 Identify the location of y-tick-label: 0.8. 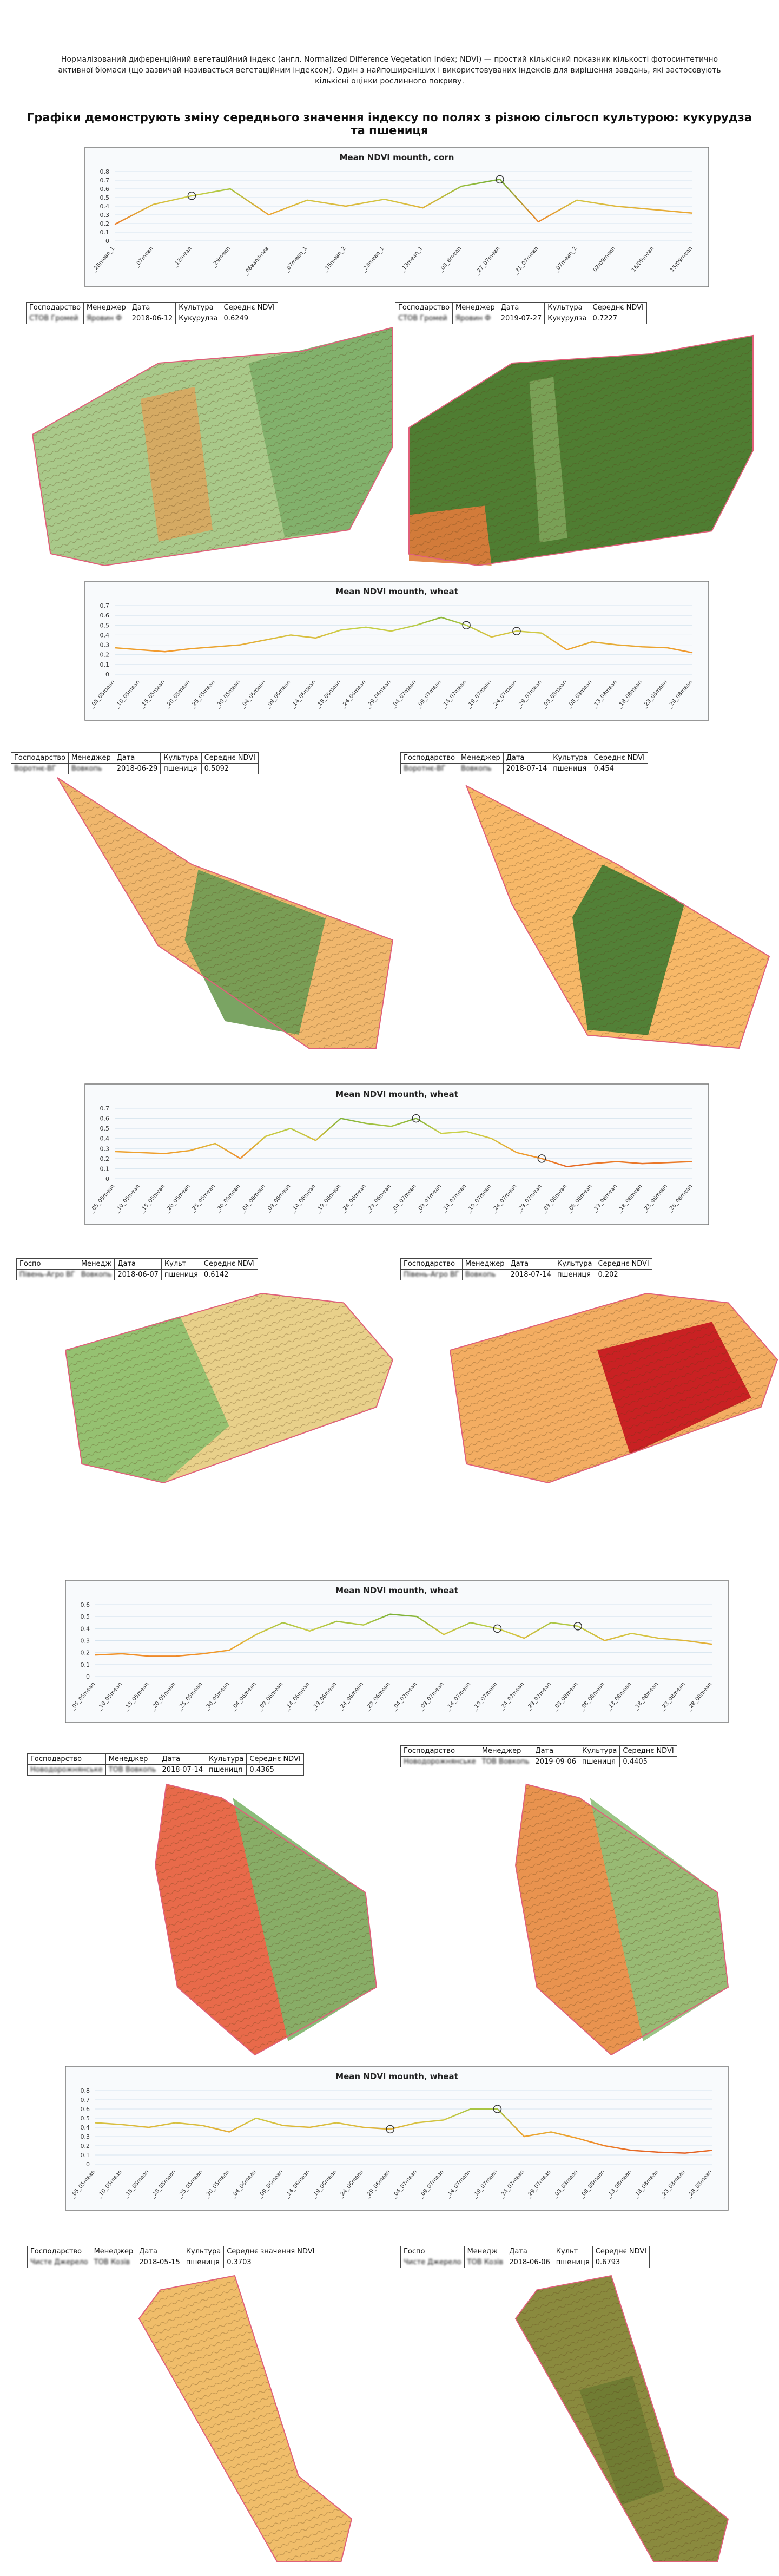
(85, 2090).